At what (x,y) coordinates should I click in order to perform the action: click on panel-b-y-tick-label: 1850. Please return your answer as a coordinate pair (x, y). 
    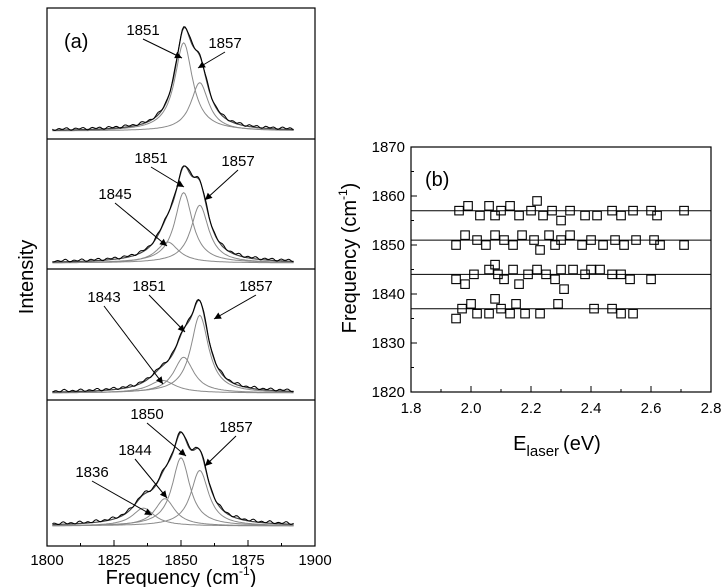
    Looking at the image, I should click on (388, 245).